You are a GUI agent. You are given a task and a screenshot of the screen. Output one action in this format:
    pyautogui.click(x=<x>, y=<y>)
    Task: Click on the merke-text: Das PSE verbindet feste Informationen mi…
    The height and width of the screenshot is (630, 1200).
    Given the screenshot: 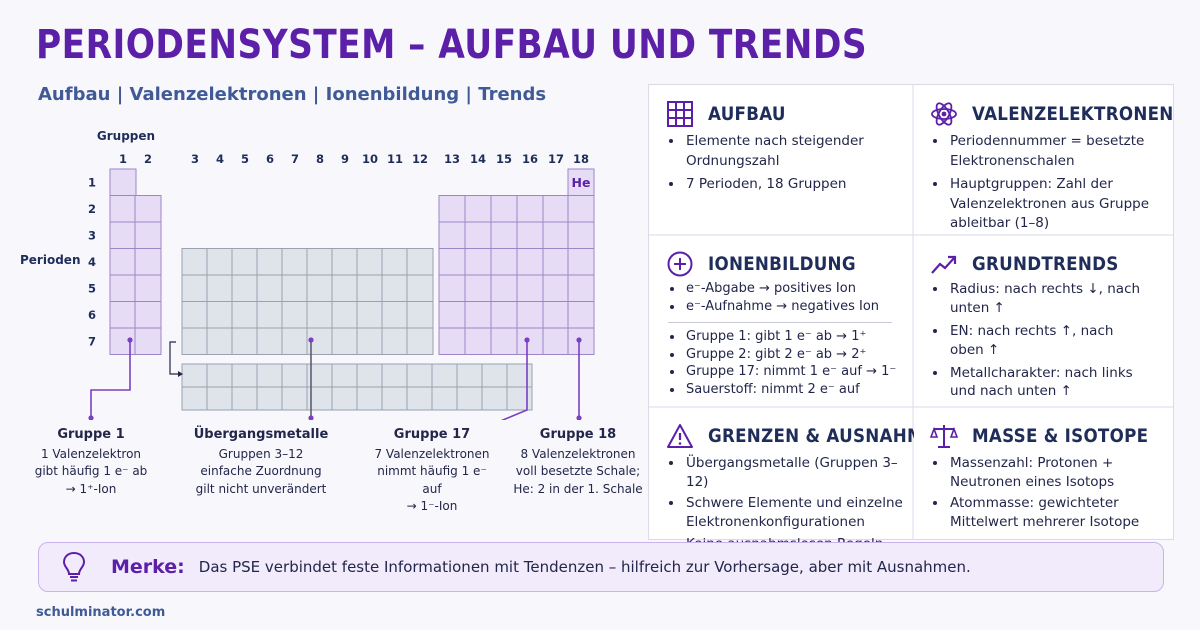 What is the action you would take?
    pyautogui.click(x=584, y=567)
    